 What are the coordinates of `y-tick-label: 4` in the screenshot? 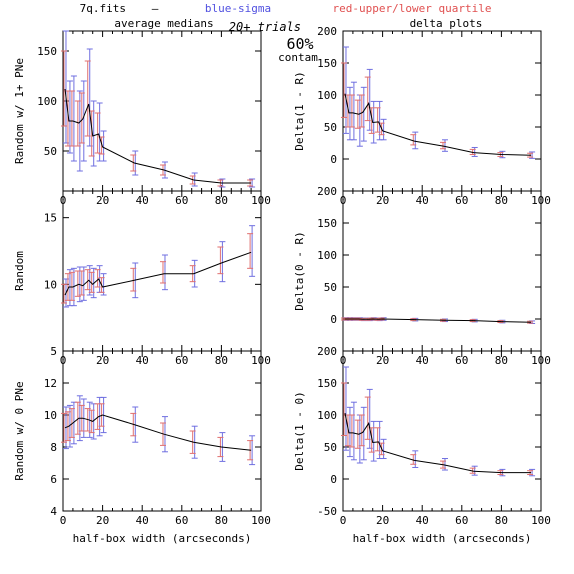 It's located at (53, 511).